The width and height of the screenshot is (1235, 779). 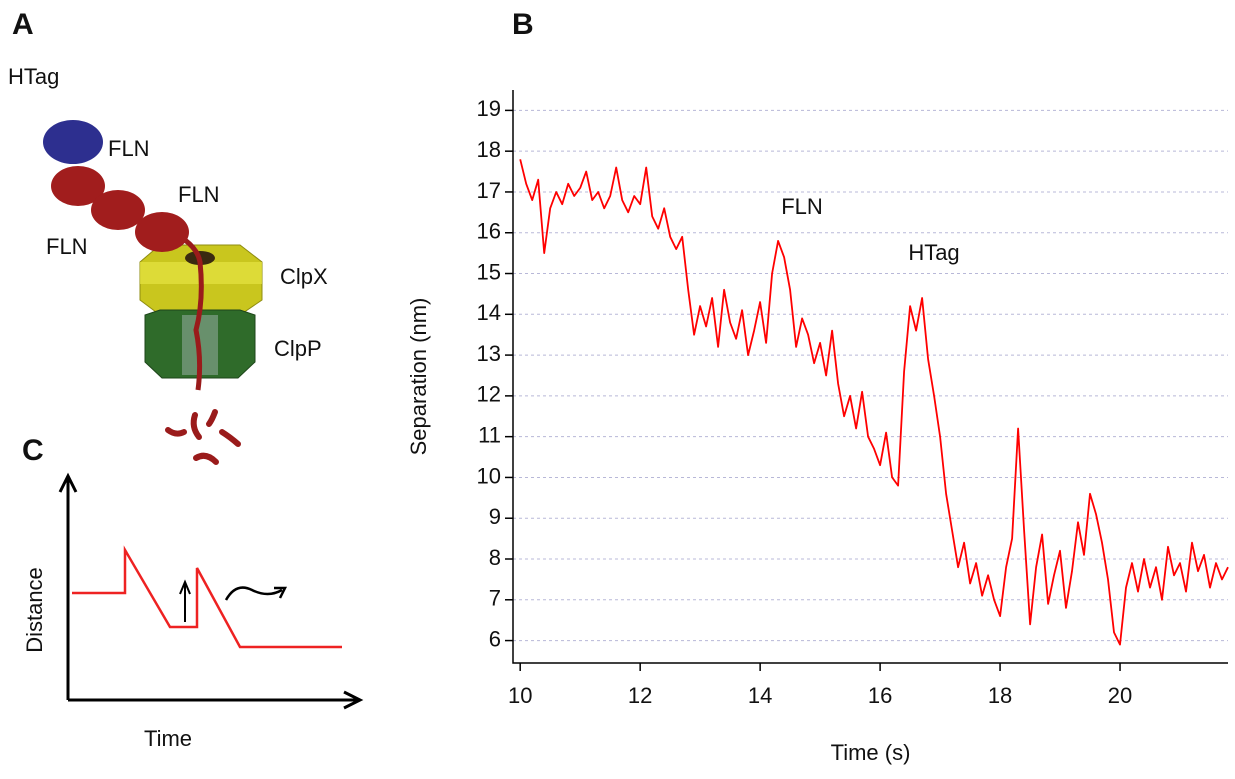 I want to click on x-tick-label: 18, so click(x=1000, y=695).